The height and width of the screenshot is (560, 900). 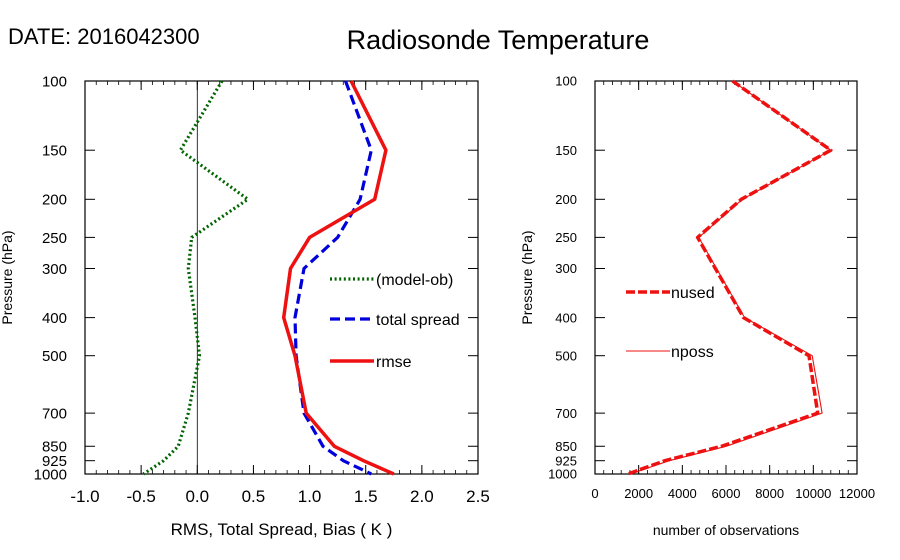 What do you see at coordinates (333, 278) in the screenshot?
I see `series-line-total-spread` at bounding box center [333, 278].